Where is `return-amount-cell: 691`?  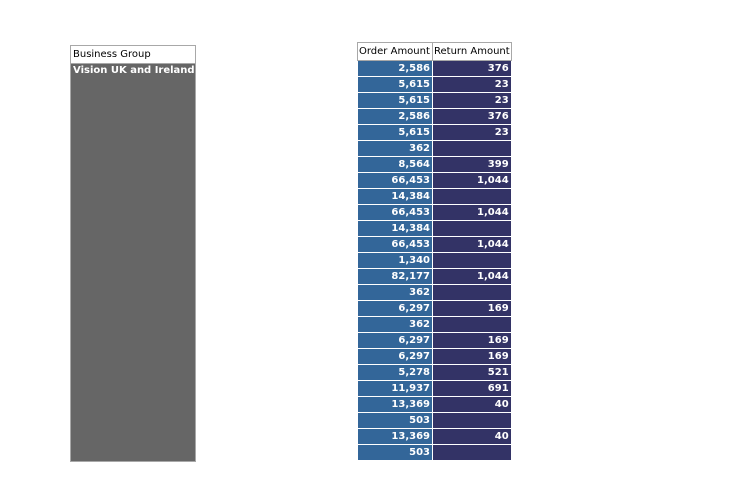
return-amount-cell: 691 is located at coordinates (472, 388).